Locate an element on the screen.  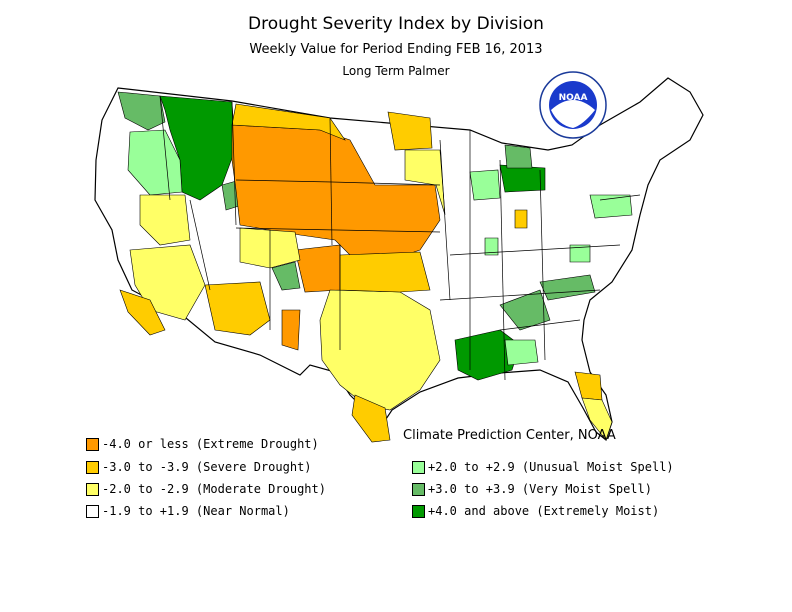
region-nevada-moderate is located at coordinates (165, 220).